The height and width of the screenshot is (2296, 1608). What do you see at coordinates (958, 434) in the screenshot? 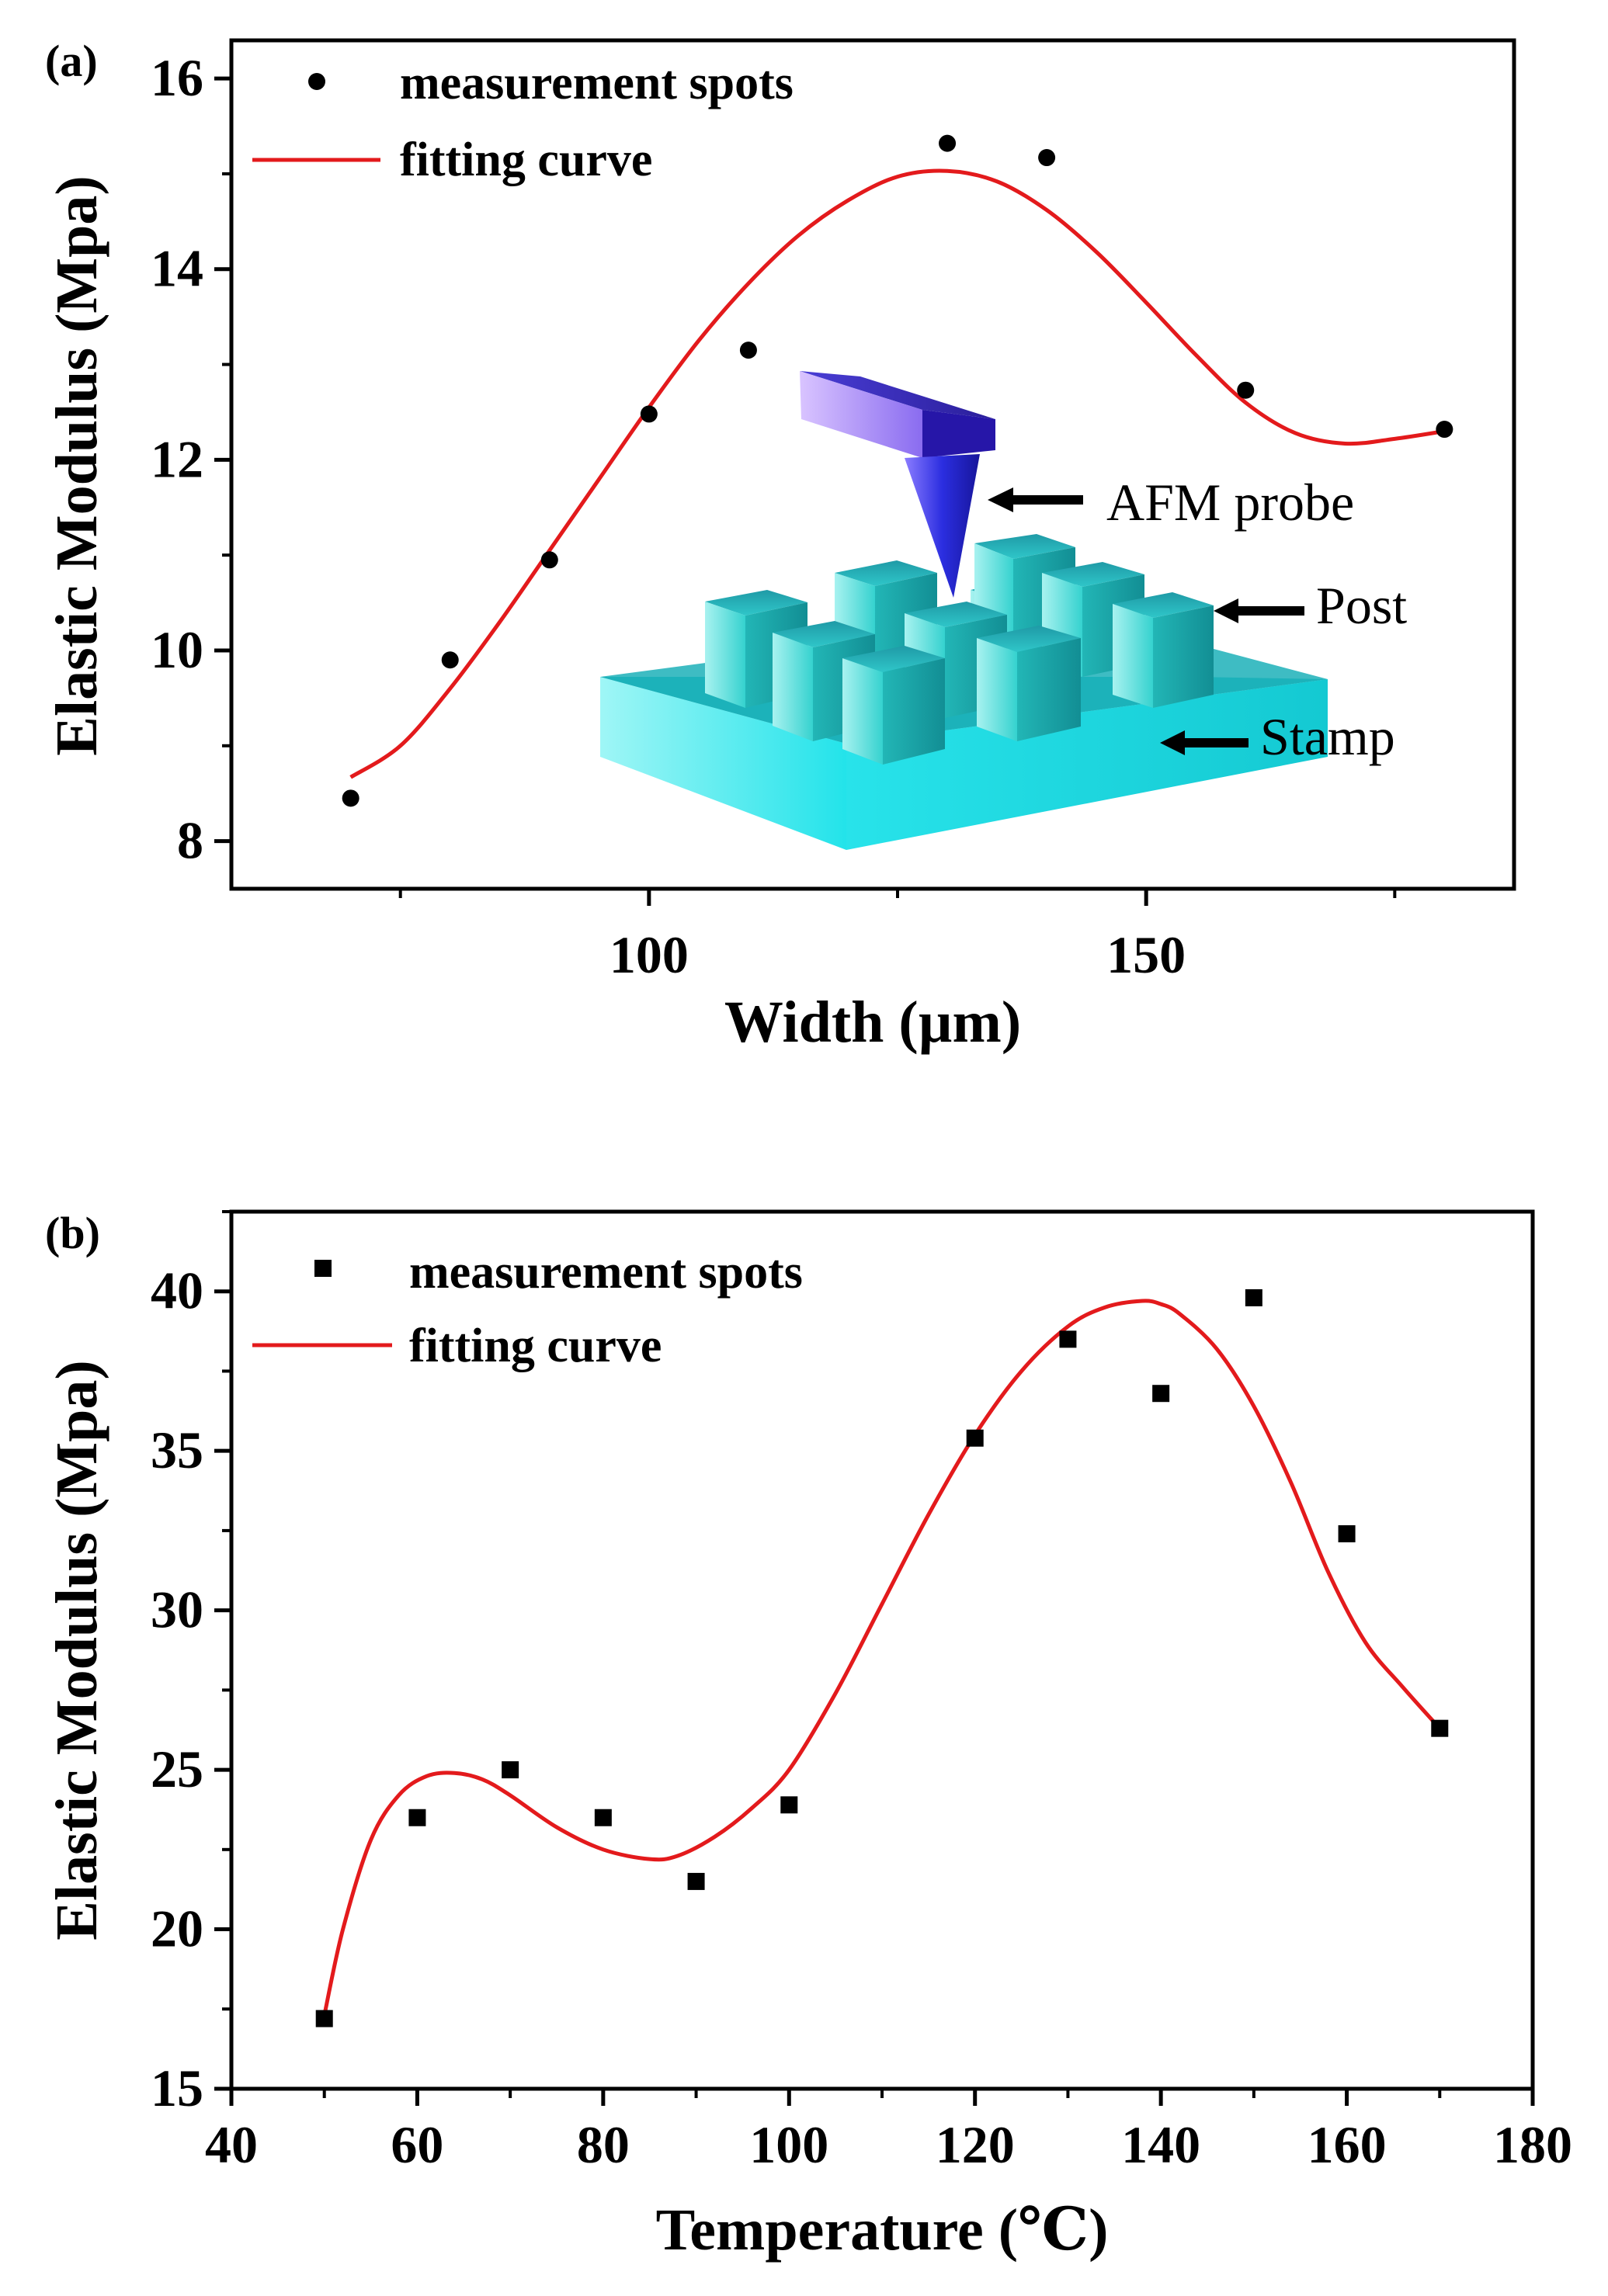
I see `probe-side` at bounding box center [958, 434].